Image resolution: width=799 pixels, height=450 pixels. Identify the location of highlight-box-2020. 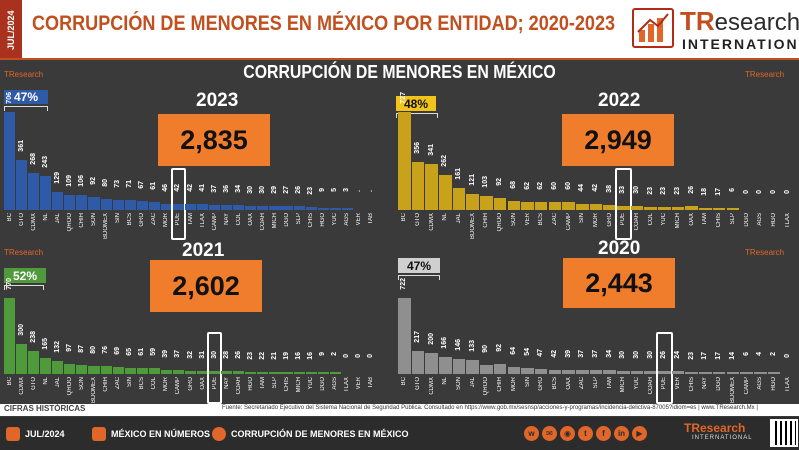
(664, 368).